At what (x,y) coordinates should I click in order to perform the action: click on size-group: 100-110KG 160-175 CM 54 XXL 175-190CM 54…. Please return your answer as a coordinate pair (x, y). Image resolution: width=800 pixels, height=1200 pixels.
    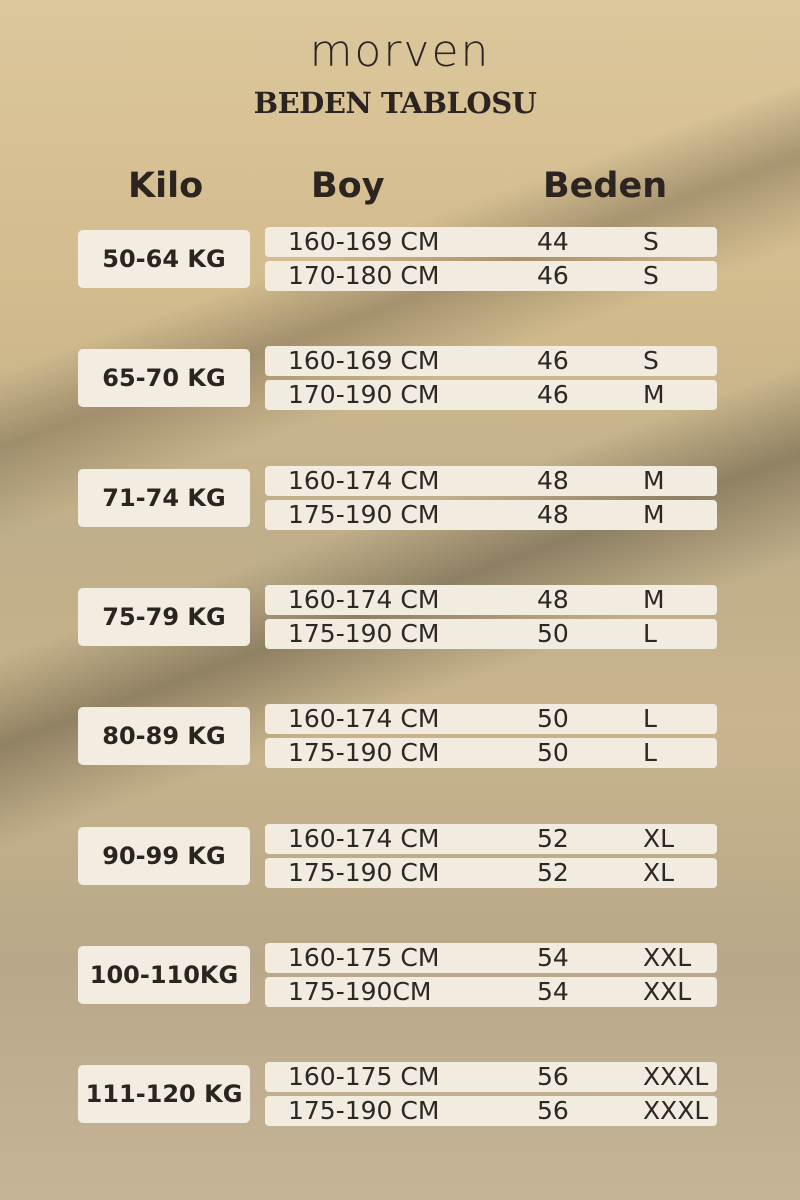
    Looking at the image, I should click on (400, 975).